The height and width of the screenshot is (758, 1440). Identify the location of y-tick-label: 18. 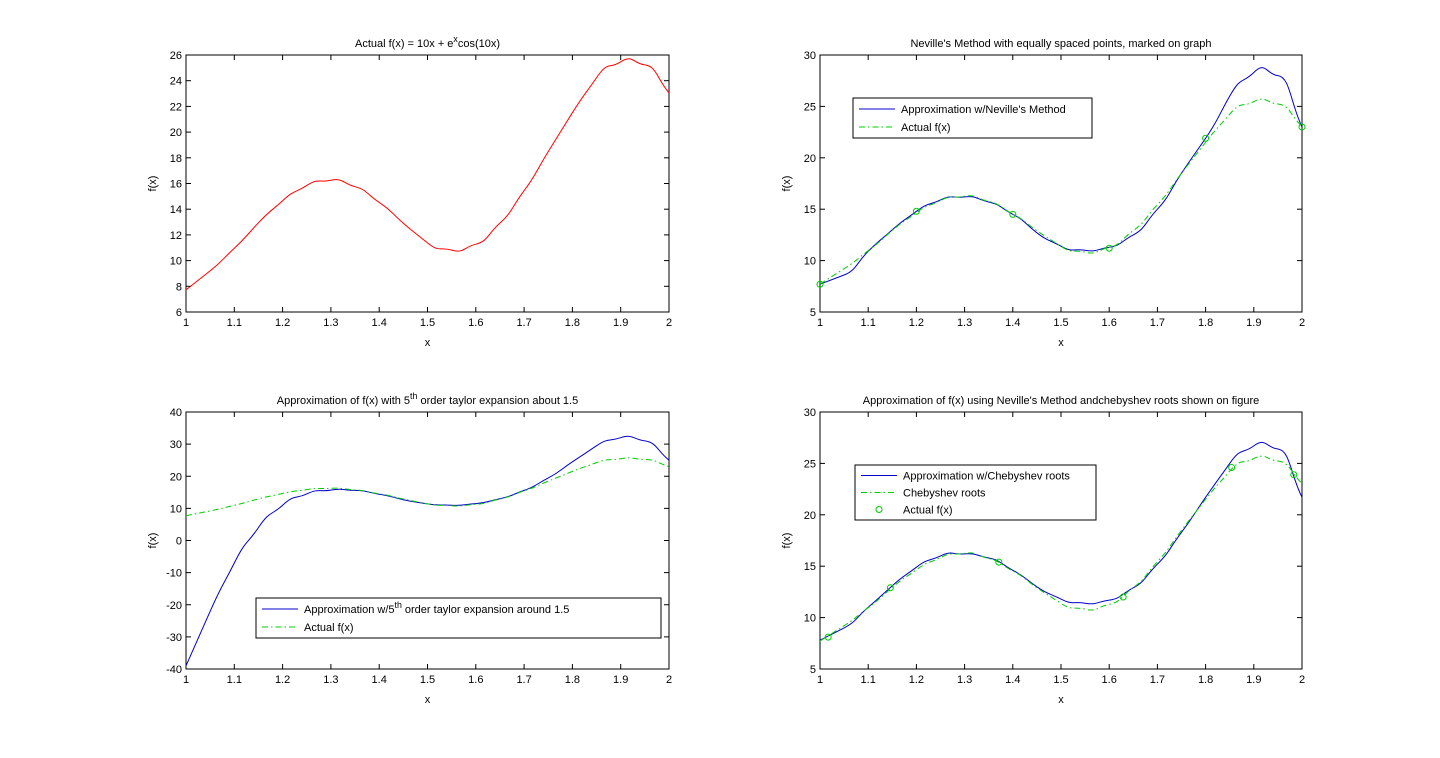
(176, 159).